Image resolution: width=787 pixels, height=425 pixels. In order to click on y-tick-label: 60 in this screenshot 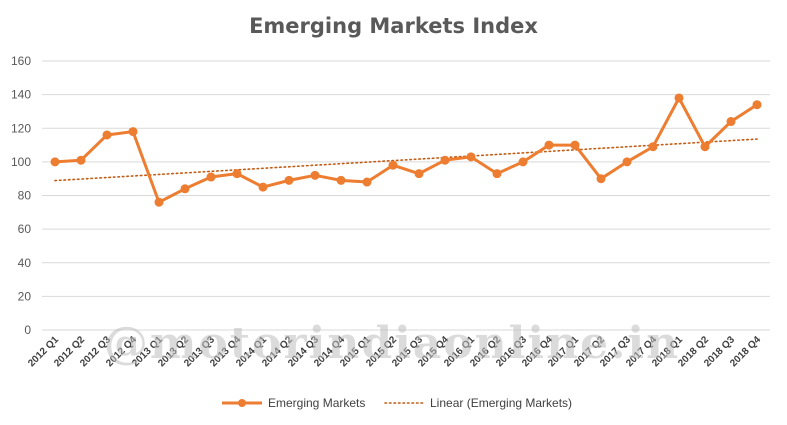, I will do `click(25, 229)`.